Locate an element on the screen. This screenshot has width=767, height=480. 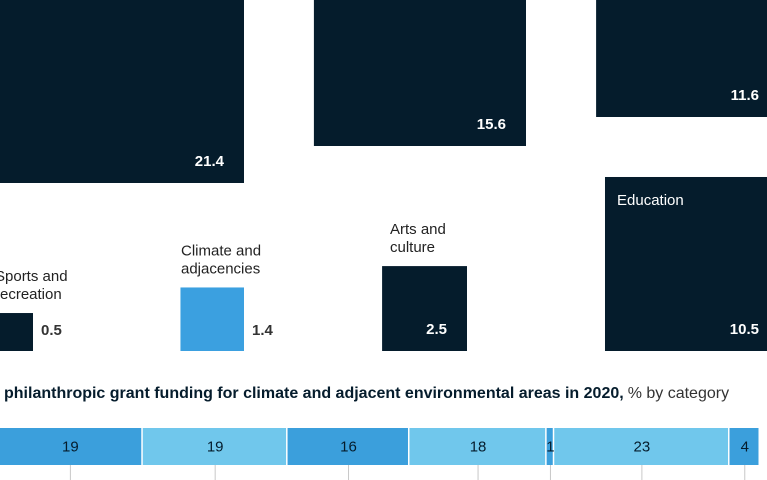
value-label: 0.5 is located at coordinates (51, 330).